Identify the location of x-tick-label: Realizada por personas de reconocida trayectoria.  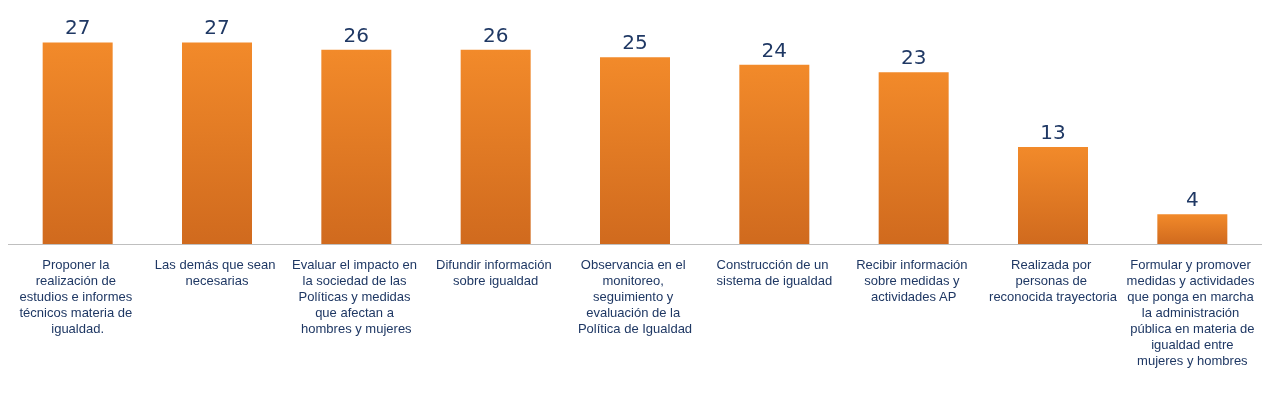
(1053, 280).